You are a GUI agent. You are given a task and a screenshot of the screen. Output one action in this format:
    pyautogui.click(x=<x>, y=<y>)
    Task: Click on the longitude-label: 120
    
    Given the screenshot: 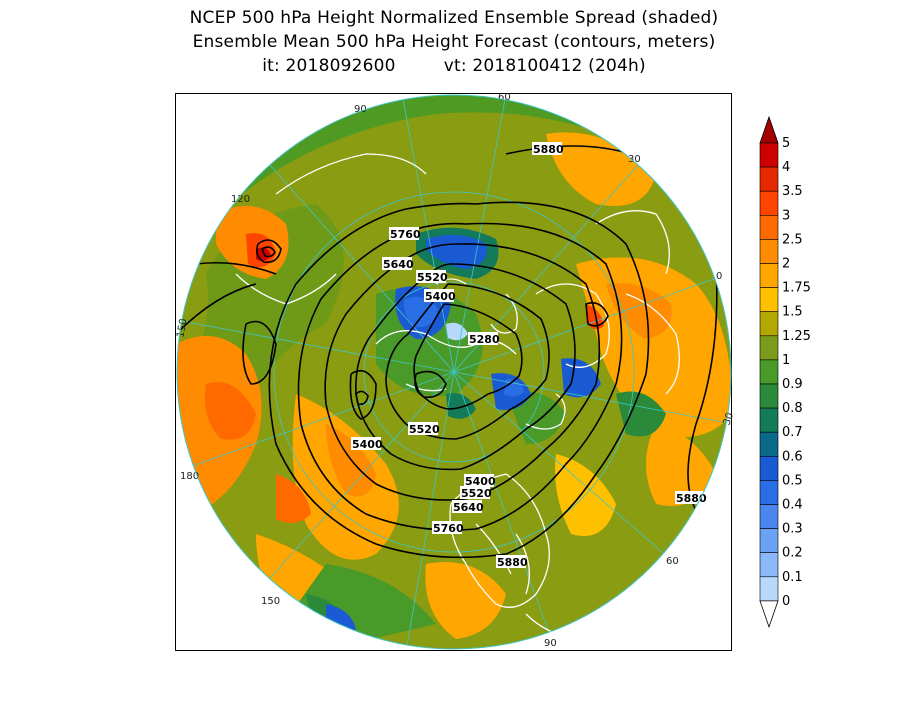 What is the action you would take?
    pyautogui.click(x=240, y=199)
    